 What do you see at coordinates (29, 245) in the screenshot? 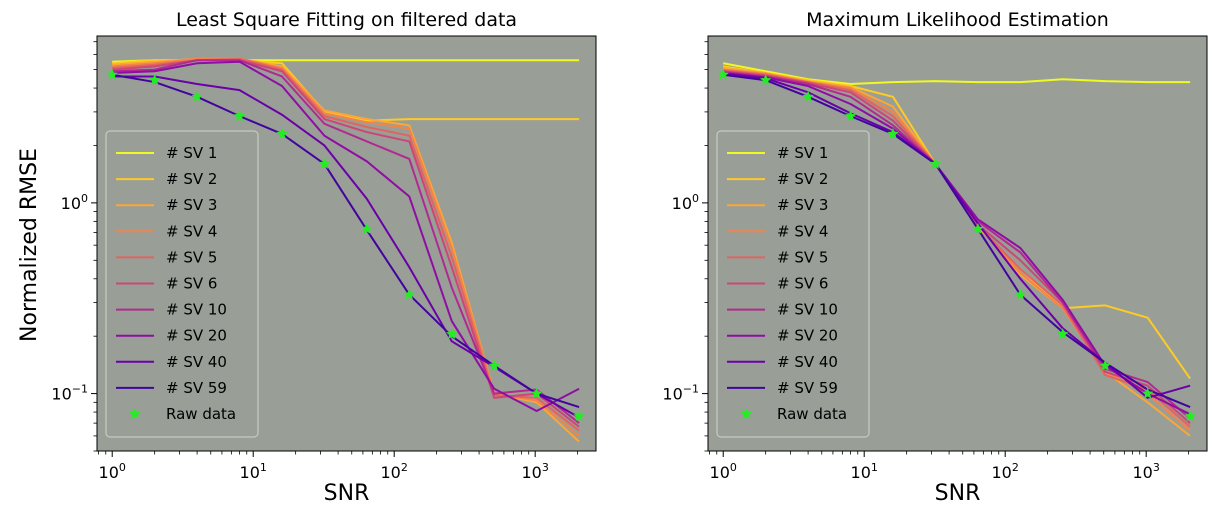
I see `y-axis-label: Normalized RMSE` at bounding box center [29, 245].